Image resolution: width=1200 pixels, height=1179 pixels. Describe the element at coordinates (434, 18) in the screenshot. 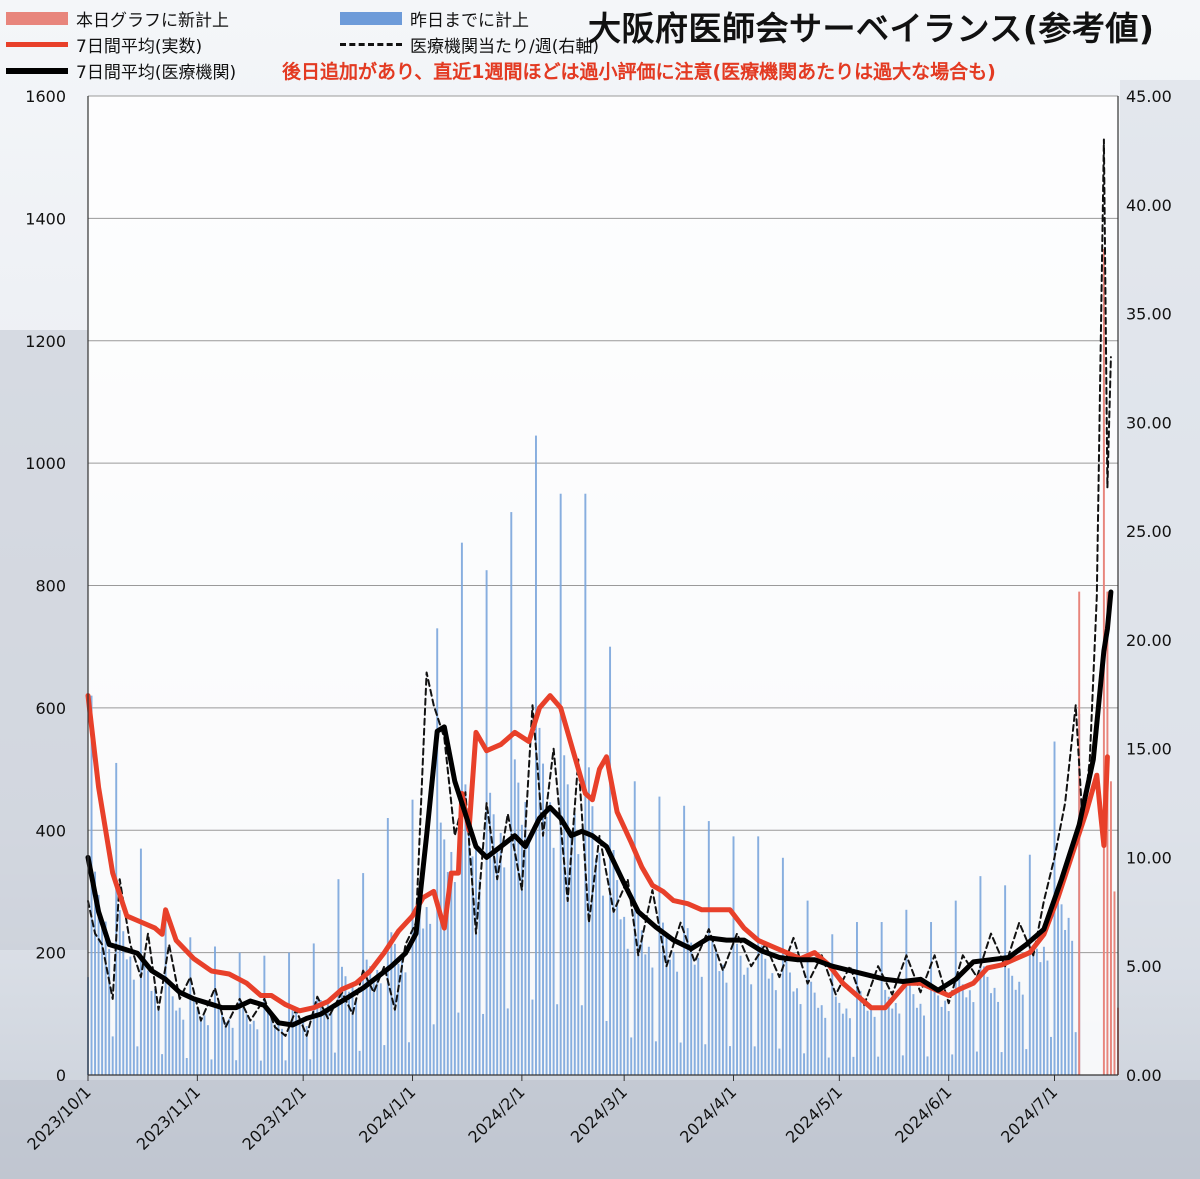

I see `legend-item-yesterday: 昨日までに計上` at that location.